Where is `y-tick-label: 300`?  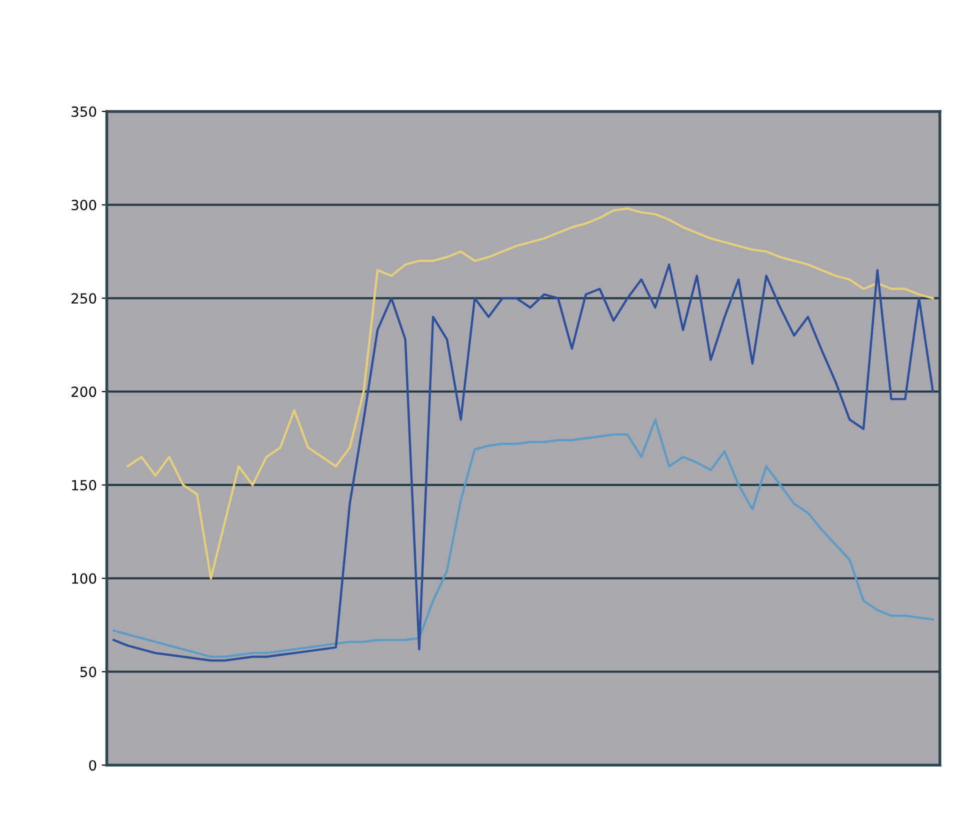
y-tick-label: 300 is located at coordinates (84, 205).